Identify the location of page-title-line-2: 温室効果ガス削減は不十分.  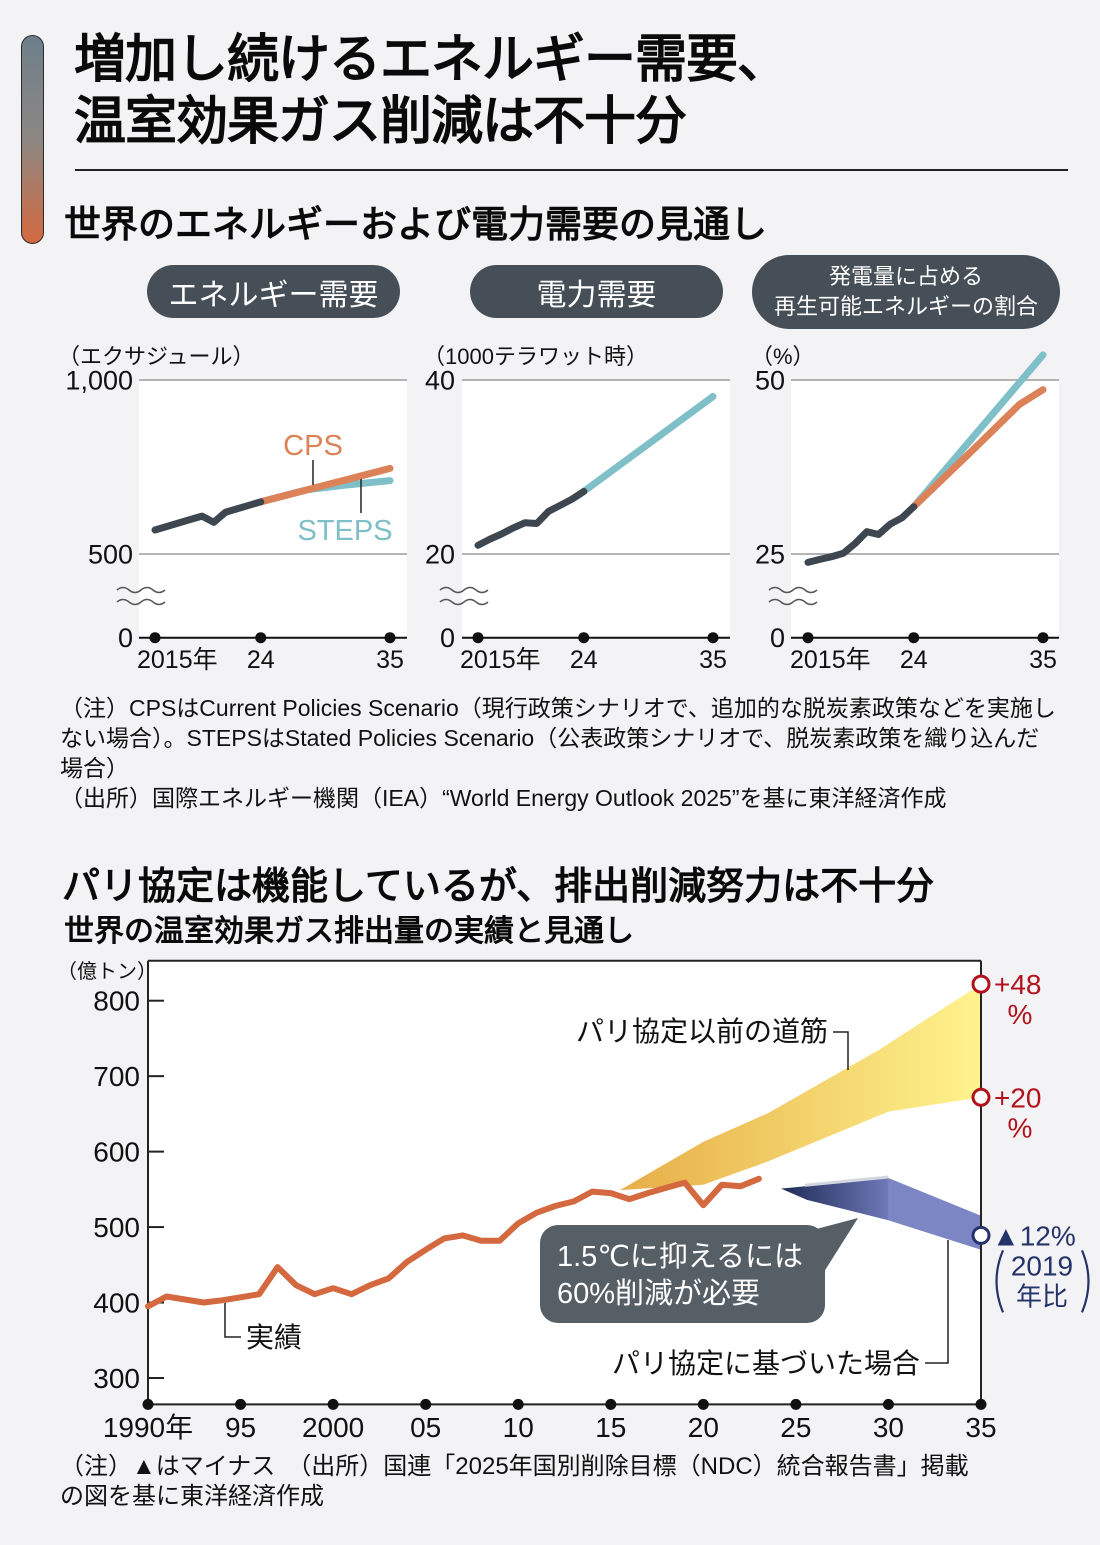
(380, 122).